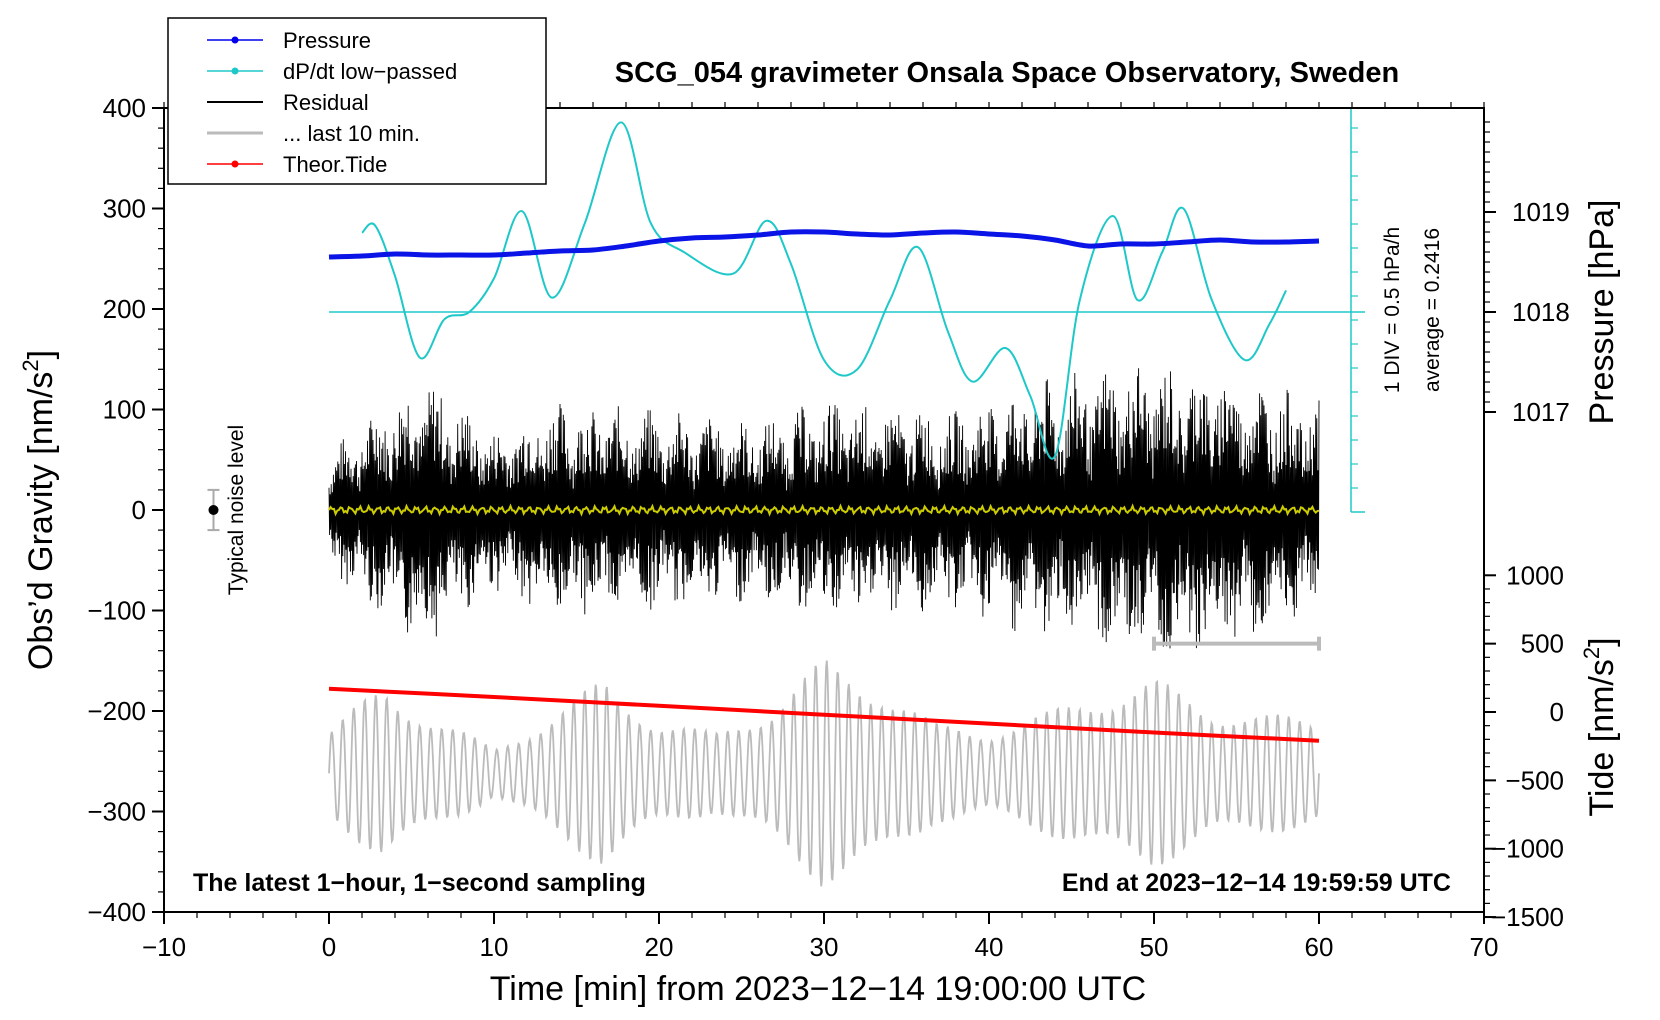 The height and width of the screenshot is (1020, 1660). I want to click on footer-left: The latest 1−hour, 1−second sampling, so click(419, 883).